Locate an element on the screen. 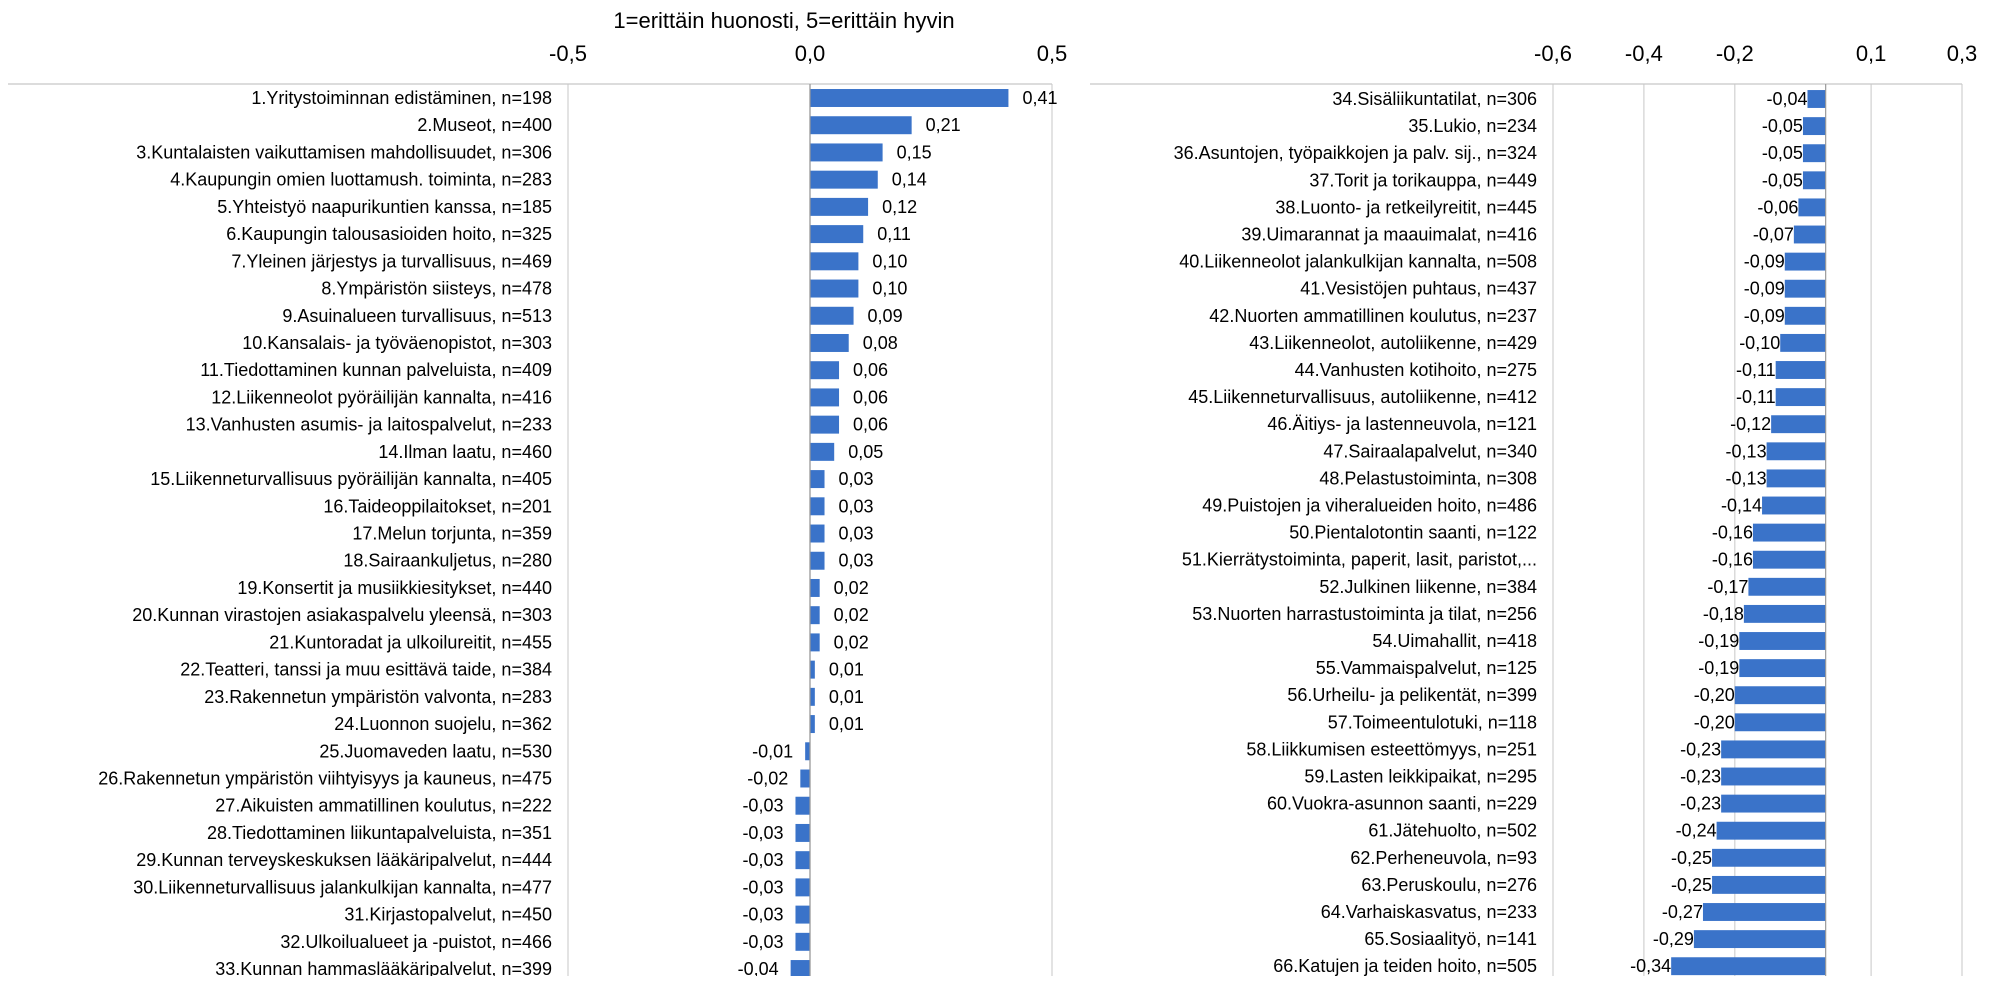  right-category-label: 57.Toimeentulotuki, n=118 is located at coordinates (1432, 722).